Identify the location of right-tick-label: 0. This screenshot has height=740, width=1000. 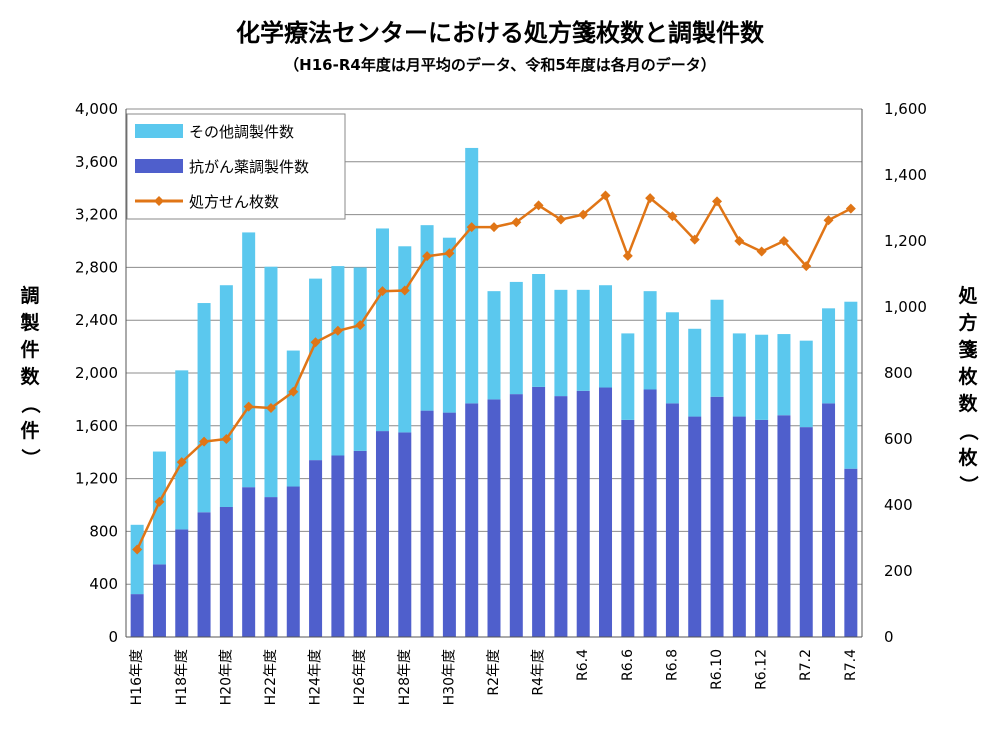
(889, 637).